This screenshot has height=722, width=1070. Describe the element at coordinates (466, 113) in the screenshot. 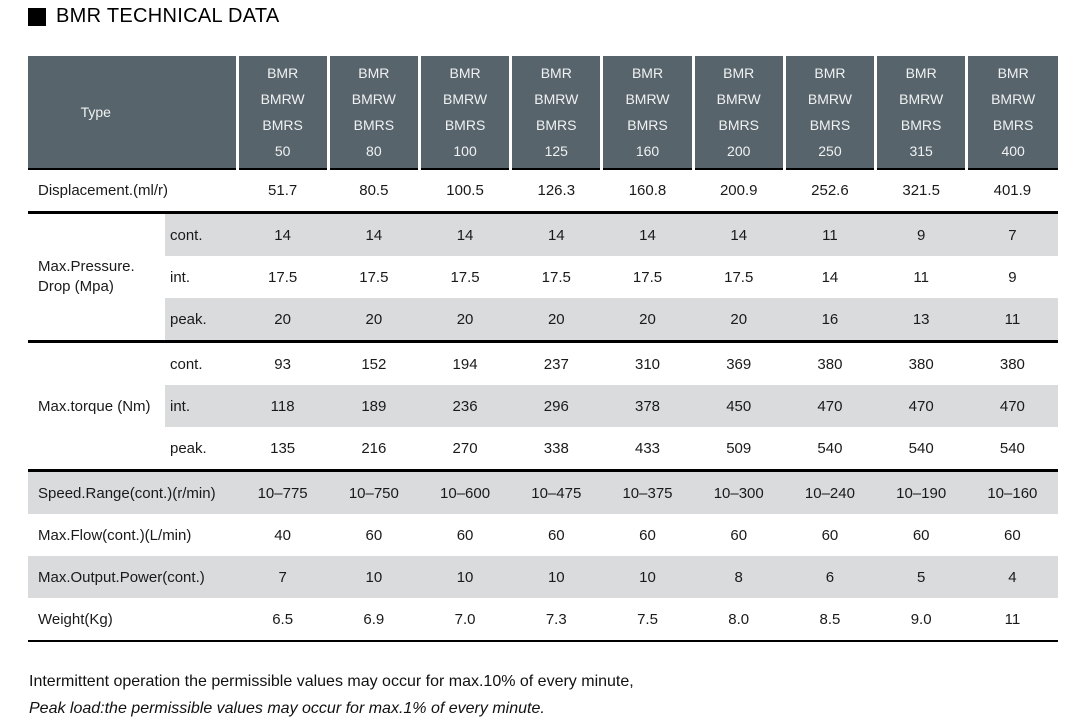

I see `column-header-100: BMR BMRW BMRS 100` at that location.